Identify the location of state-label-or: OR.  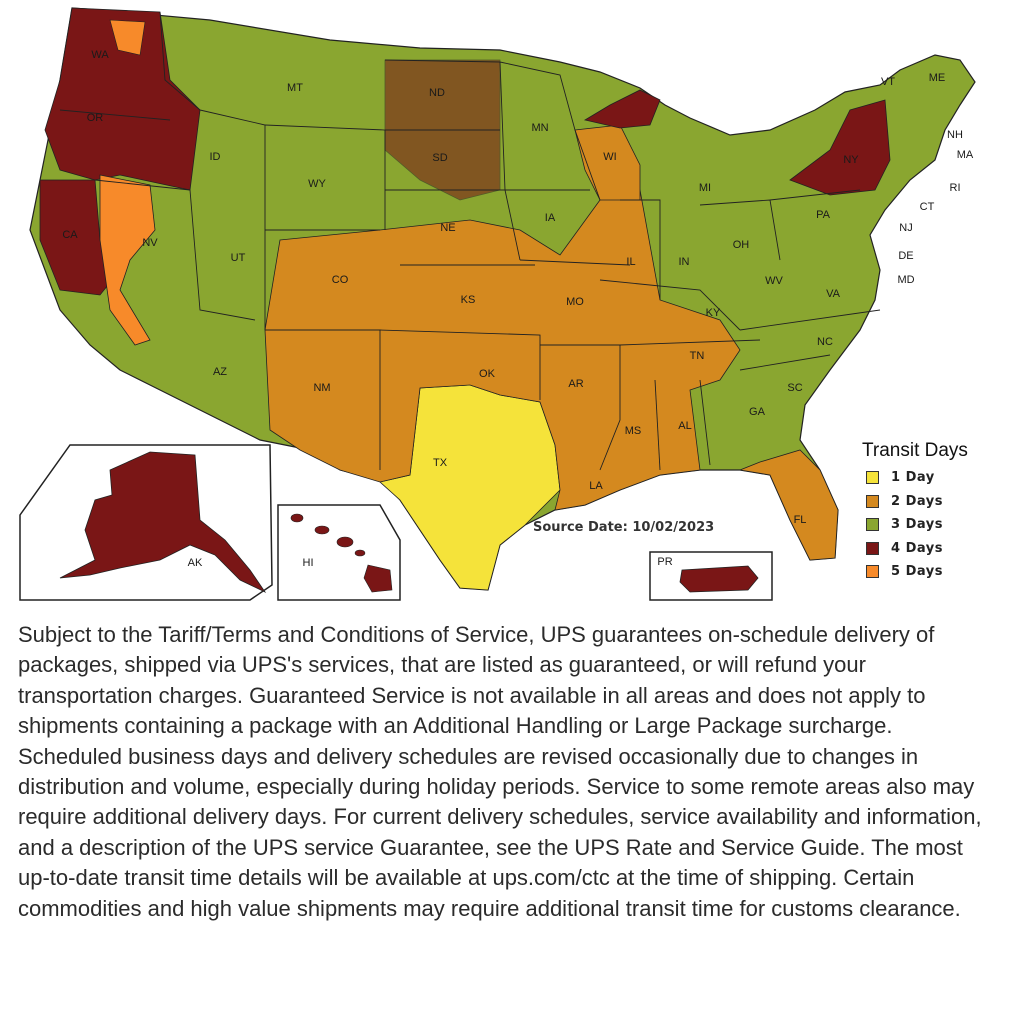
(95, 118).